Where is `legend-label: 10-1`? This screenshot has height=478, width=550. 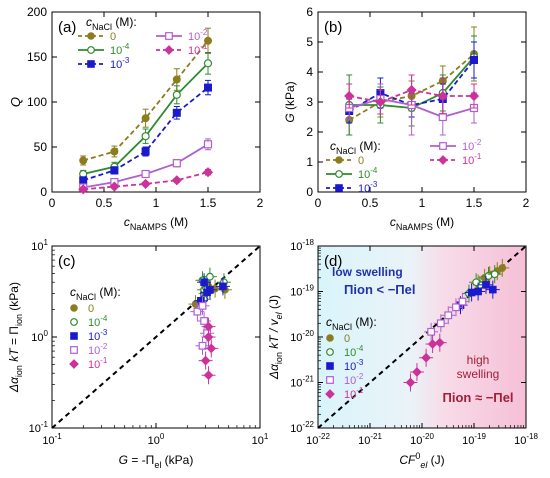 legend-label: 10-1 is located at coordinates (98, 363).